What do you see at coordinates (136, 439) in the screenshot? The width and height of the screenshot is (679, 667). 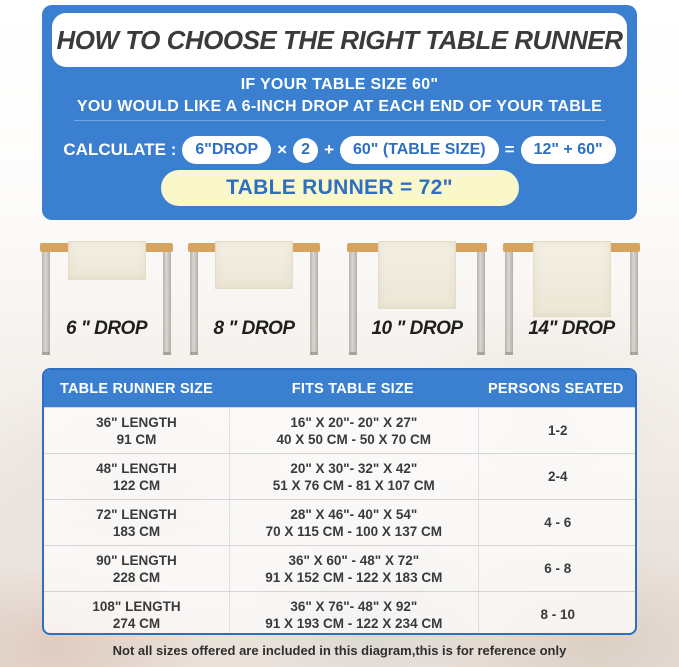 I see `runner-size-cm: 91 CM` at bounding box center [136, 439].